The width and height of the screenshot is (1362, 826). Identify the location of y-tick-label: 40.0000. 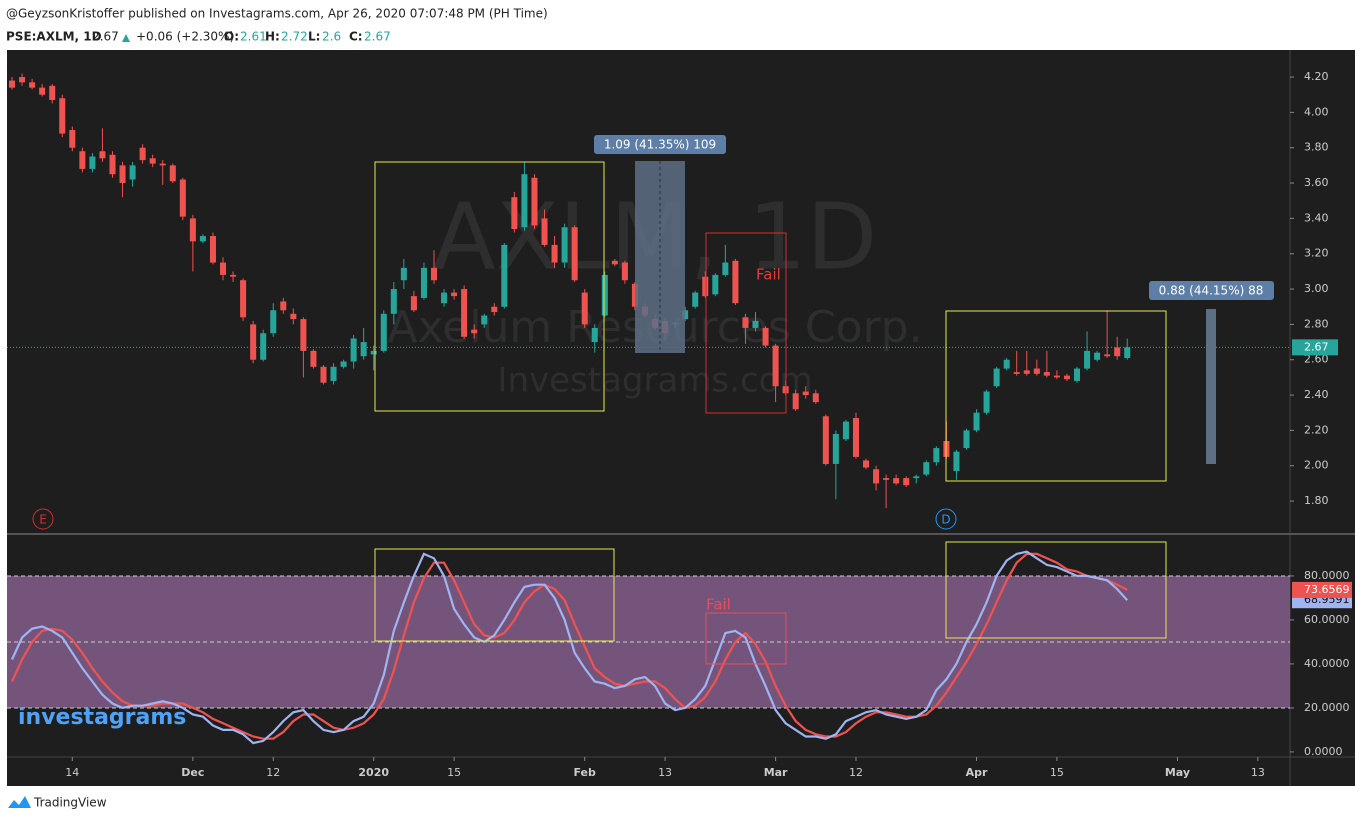
(1327, 663).